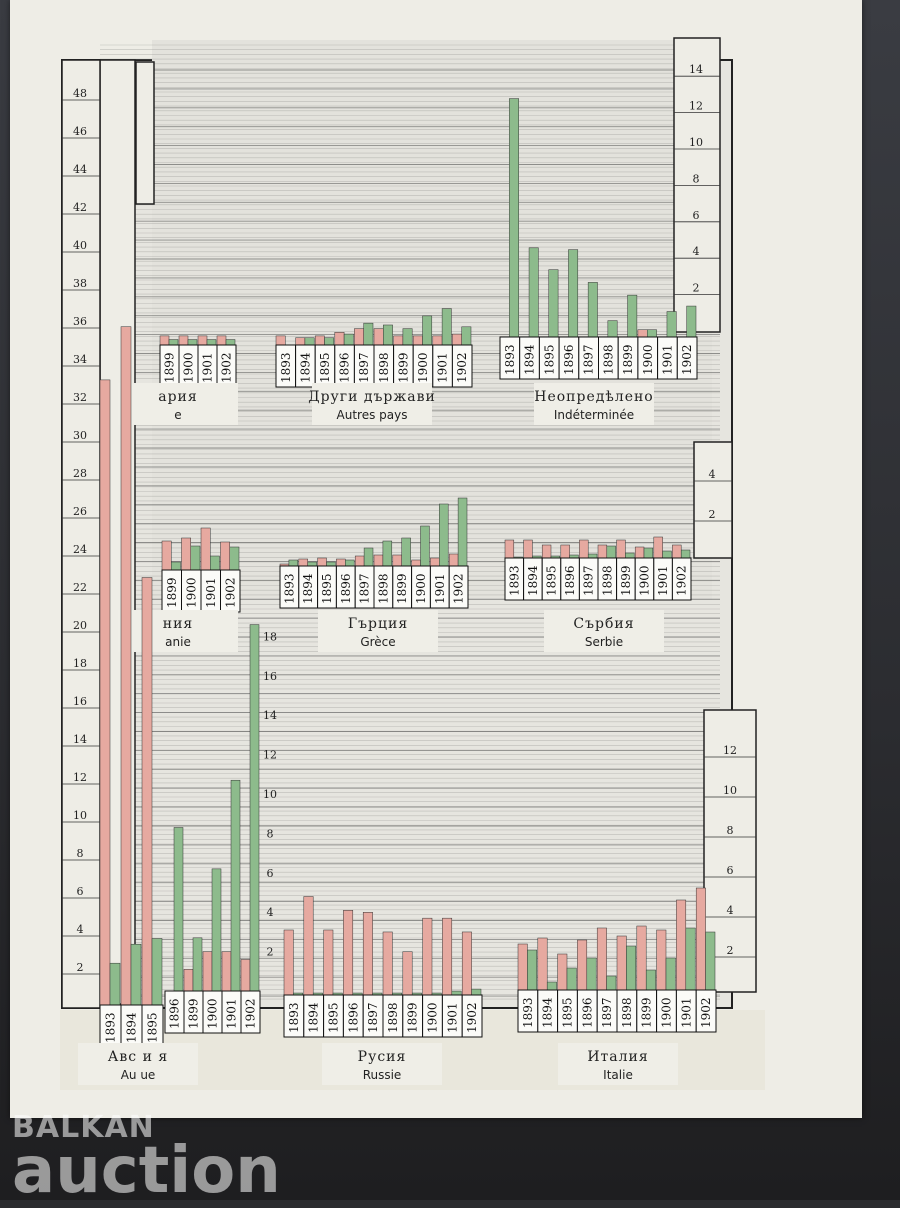 The width and height of the screenshot is (900, 1208). I want to click on axis-tick-label: 30, so click(80, 435).